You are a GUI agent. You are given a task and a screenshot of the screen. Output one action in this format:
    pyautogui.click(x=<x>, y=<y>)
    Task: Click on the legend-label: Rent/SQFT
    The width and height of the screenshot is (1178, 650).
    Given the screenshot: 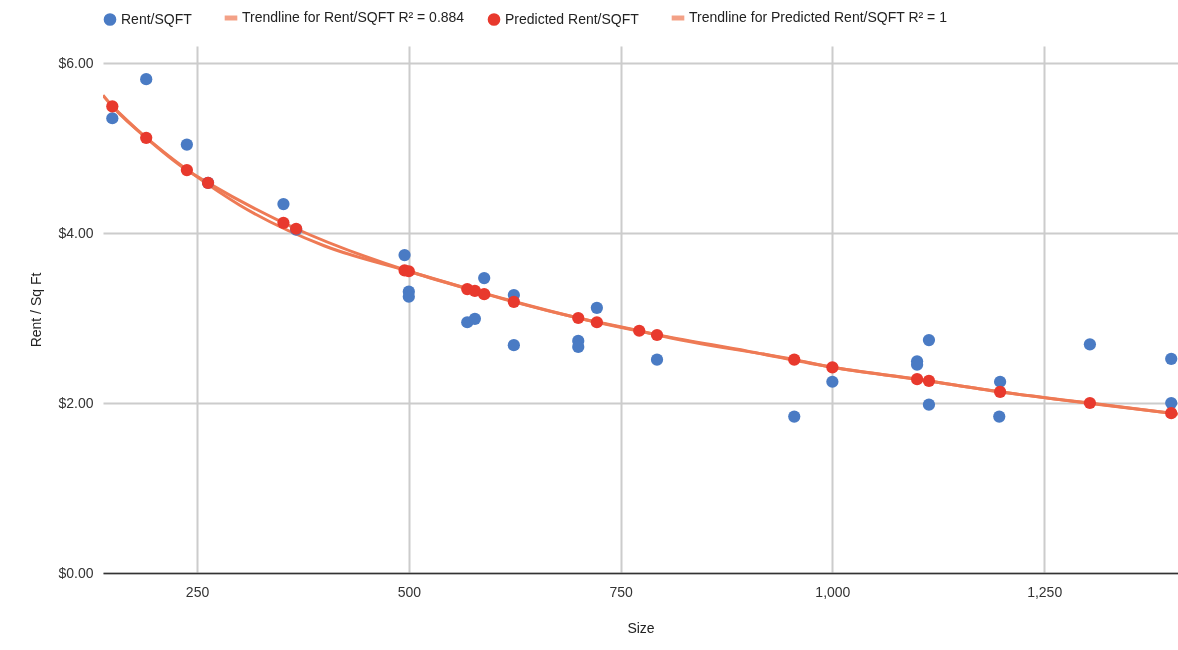 What is the action you would take?
    pyautogui.click(x=157, y=18)
    